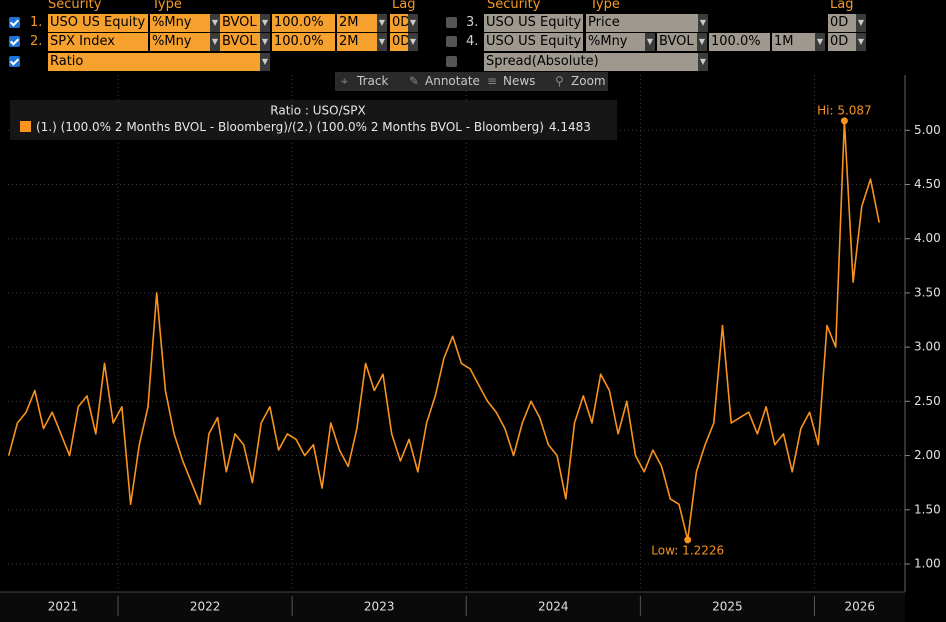 The height and width of the screenshot is (622, 946). What do you see at coordinates (205, 607) in the screenshot?
I see `x-tick-label: 2022` at bounding box center [205, 607].